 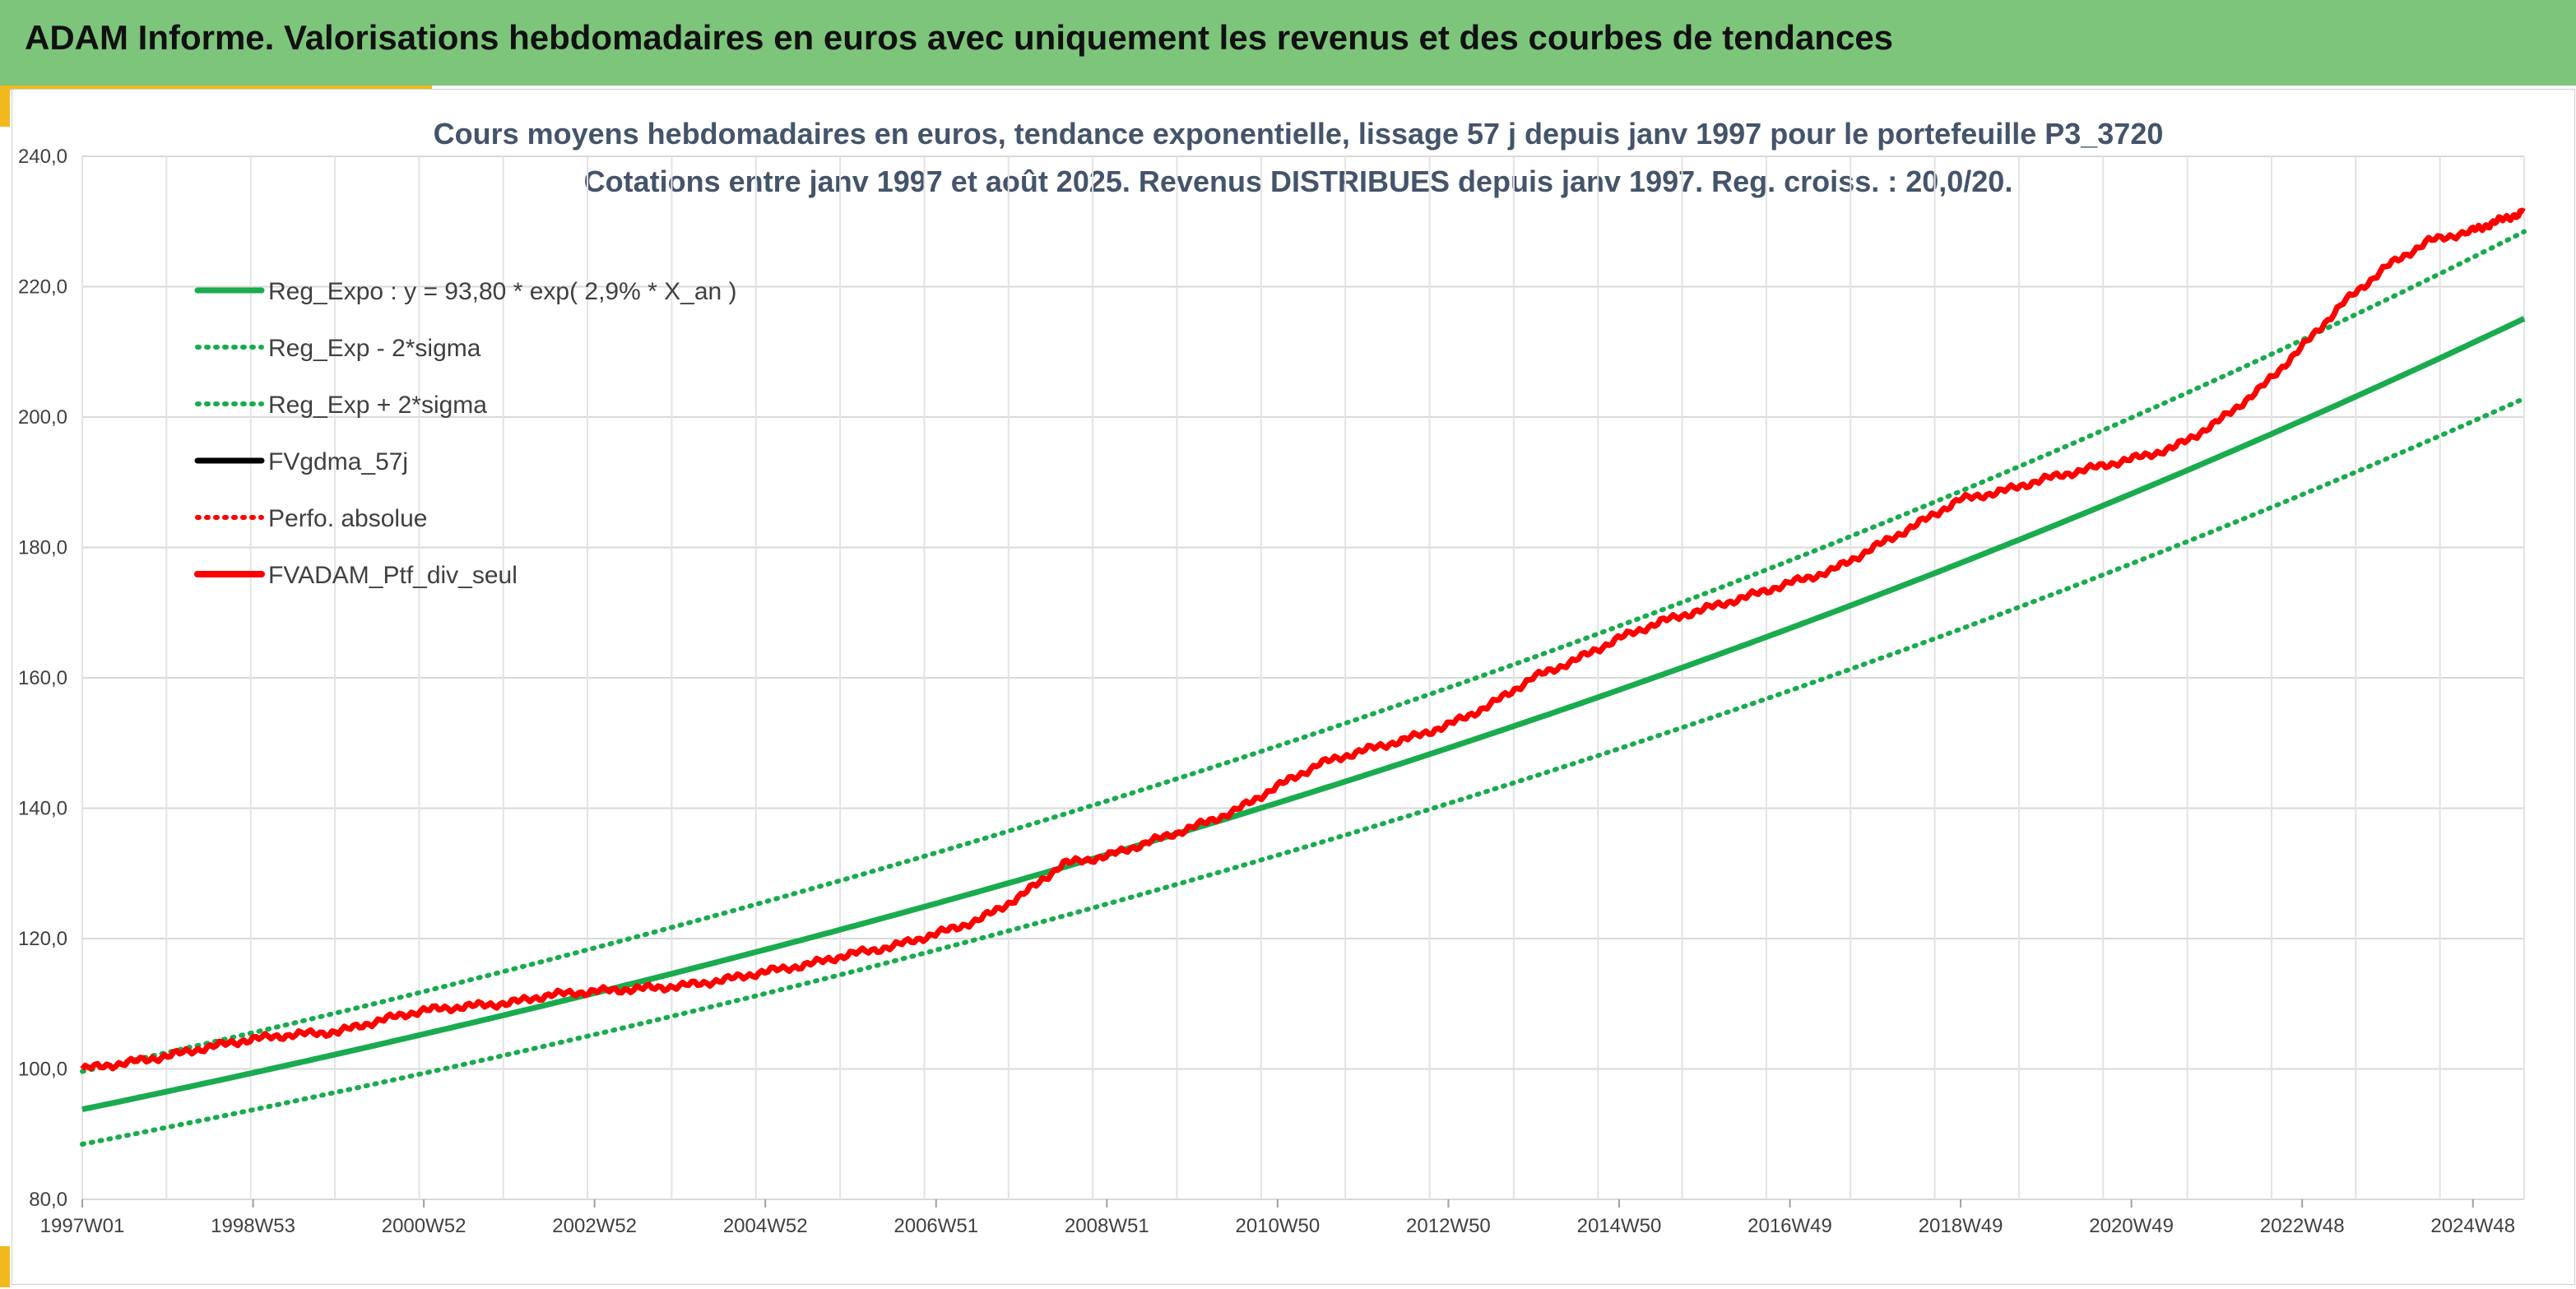 I want to click on y-tick-label: 160,0, so click(x=42, y=678).